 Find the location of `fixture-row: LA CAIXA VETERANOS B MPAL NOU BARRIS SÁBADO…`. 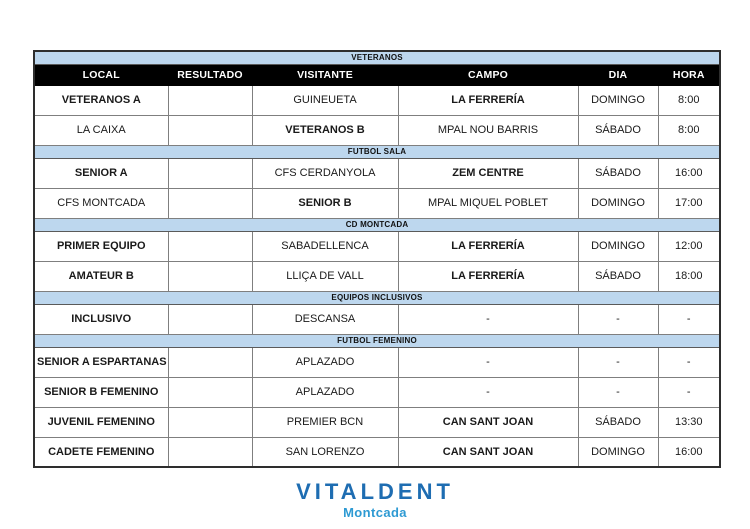

fixture-row: LA CAIXA VETERANOS B MPAL NOU BARRIS SÁBADO… is located at coordinates (377, 130).